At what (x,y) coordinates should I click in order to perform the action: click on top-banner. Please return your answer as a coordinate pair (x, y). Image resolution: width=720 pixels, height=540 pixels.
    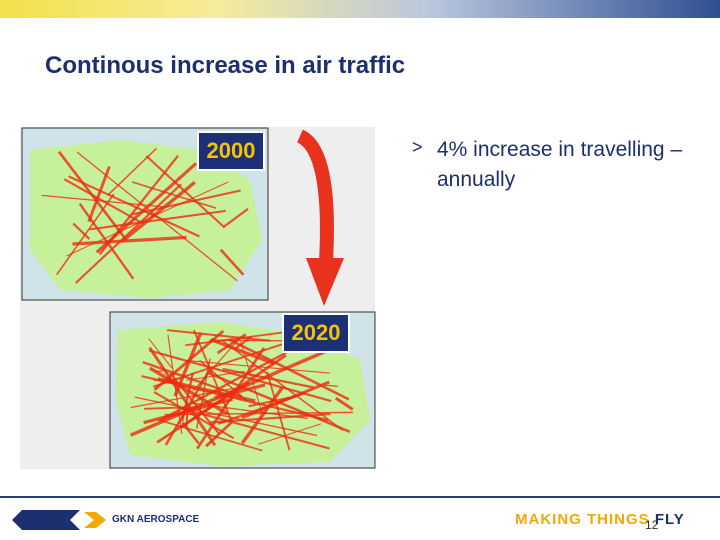
    Looking at the image, I should click on (360, 9).